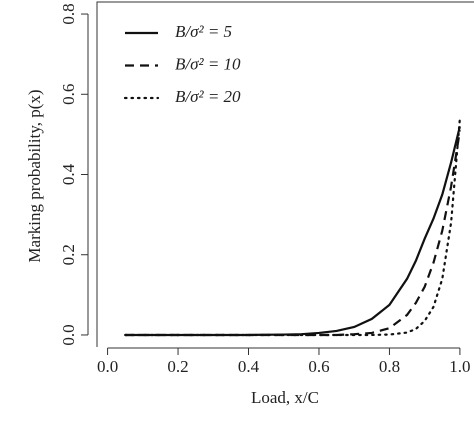 Image resolution: width=474 pixels, height=431 pixels. I want to click on y-tick-label: 0.2, so click(68, 254).